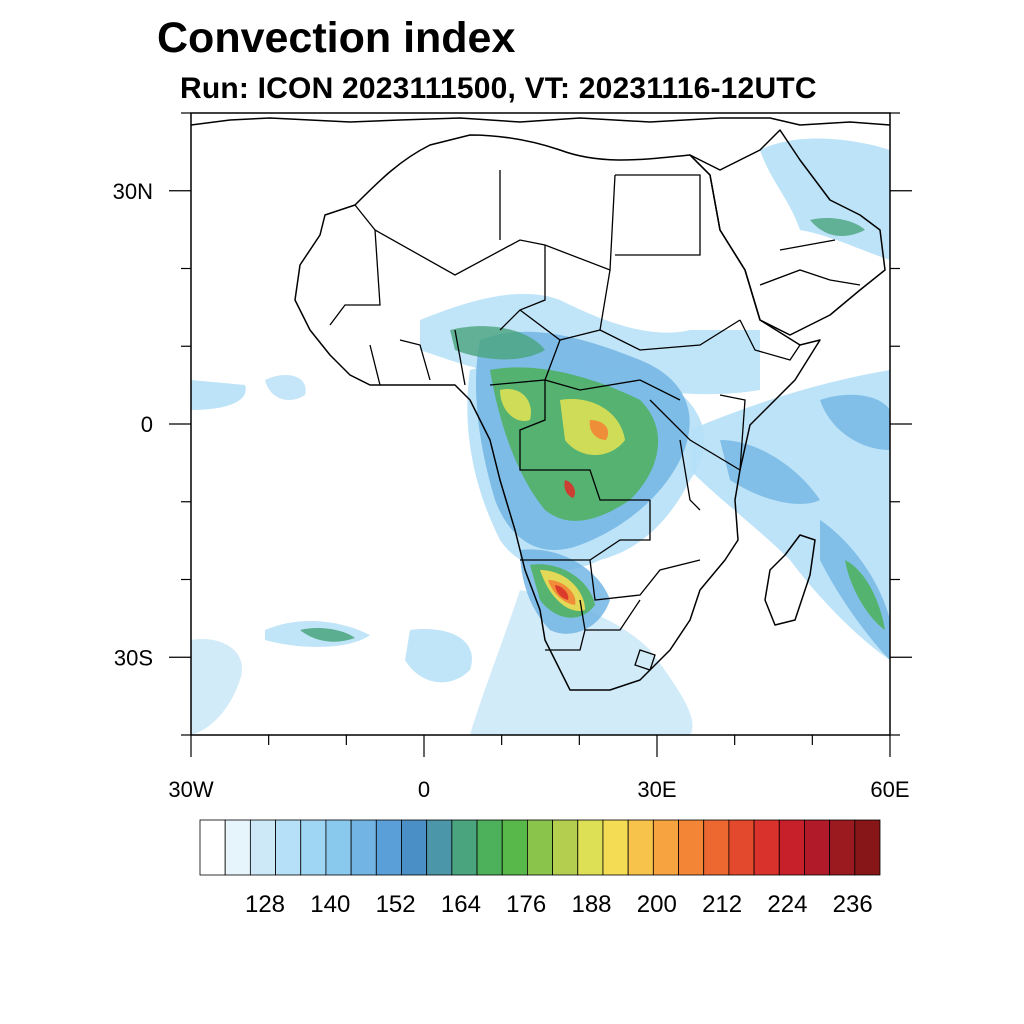 The width and height of the screenshot is (1024, 1024). I want to click on lat-tick-label: 30S, so click(133, 657).